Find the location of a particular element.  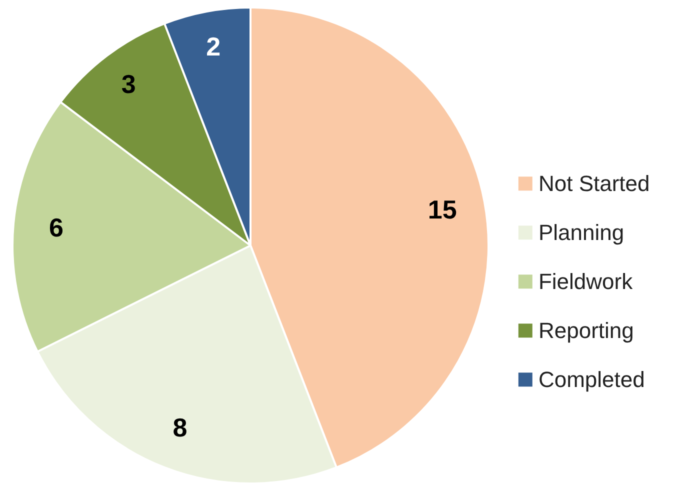

legend-label: Completed is located at coordinates (591, 379).